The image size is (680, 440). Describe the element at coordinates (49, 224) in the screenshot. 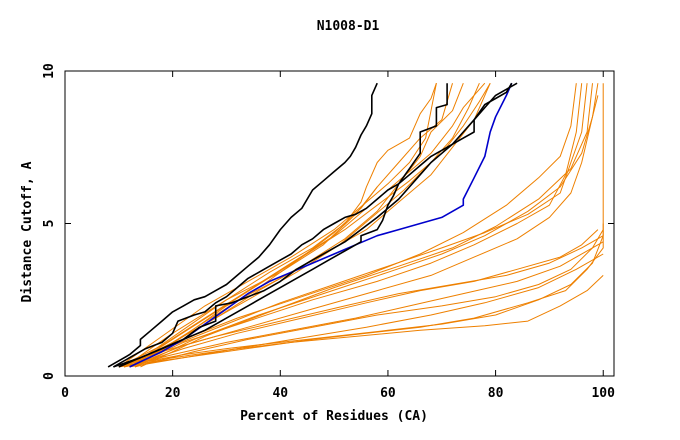

I see `y-tick-label: 5` at that location.